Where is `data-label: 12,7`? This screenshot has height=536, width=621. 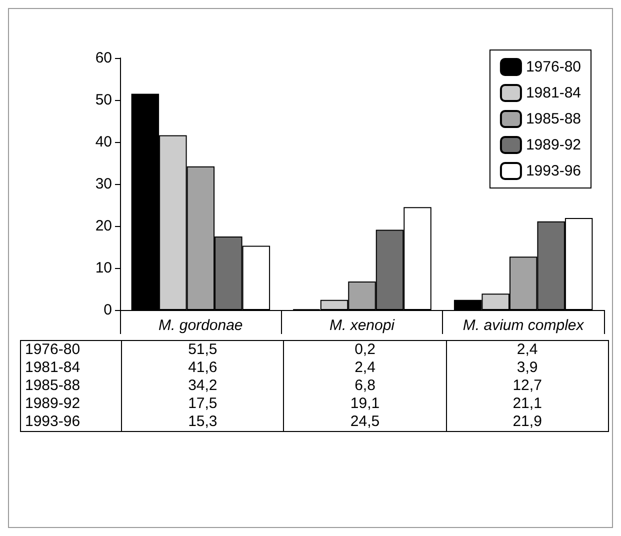
data-label: 12,7 is located at coordinates (527, 386).